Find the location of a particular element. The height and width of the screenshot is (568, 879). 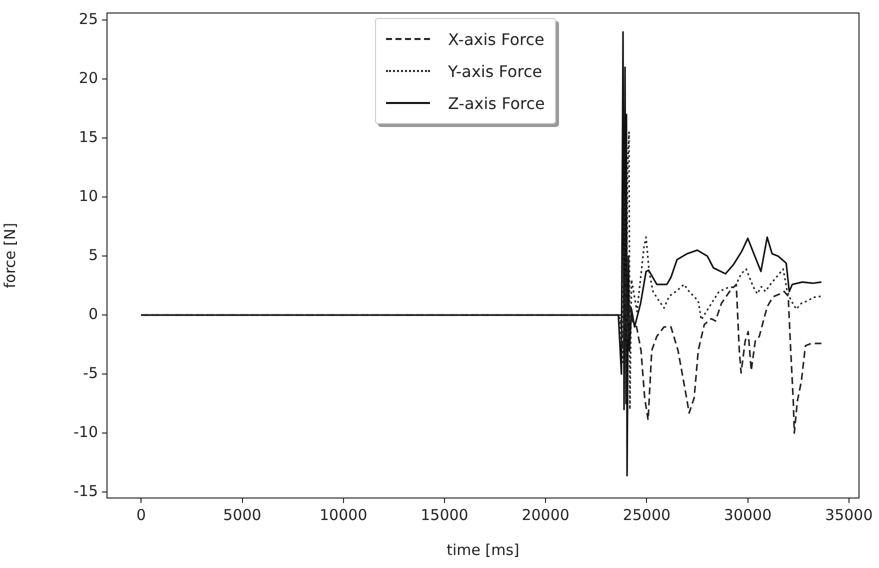

y-tick-label: -5 is located at coordinates (90, 373).